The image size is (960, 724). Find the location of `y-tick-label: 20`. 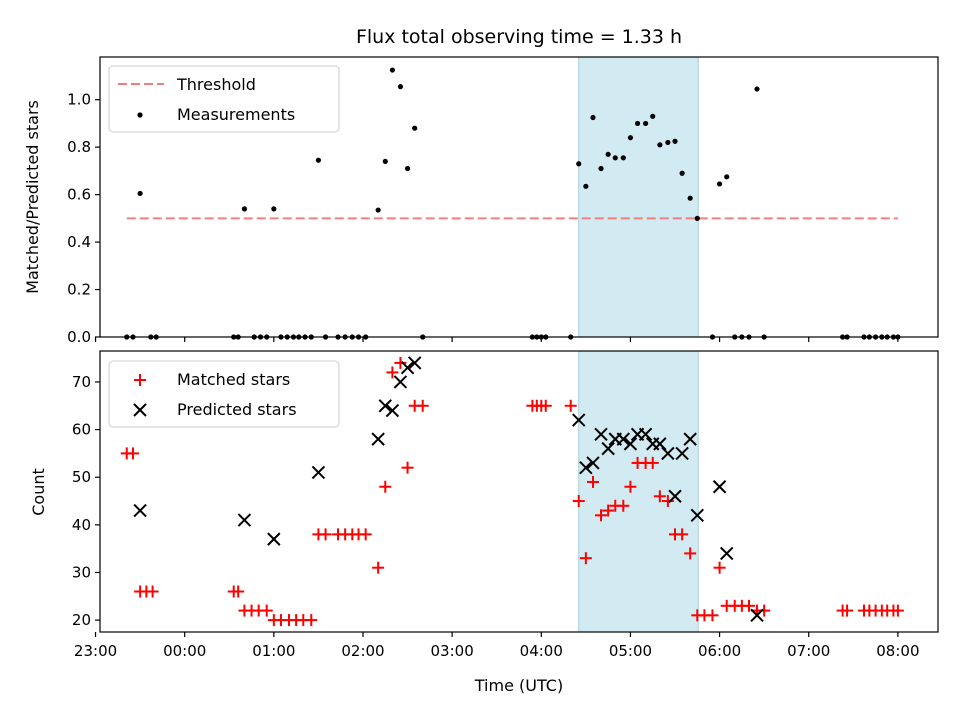

y-tick-label: 20 is located at coordinates (81, 620).